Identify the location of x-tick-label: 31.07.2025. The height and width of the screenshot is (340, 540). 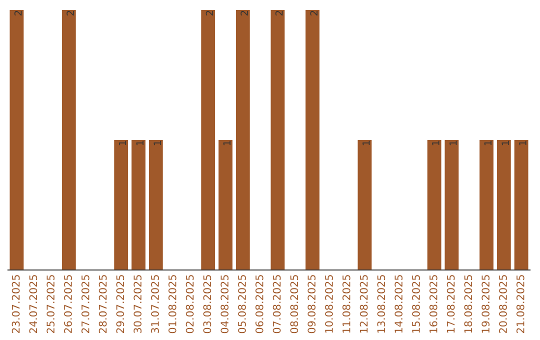
(155, 304).